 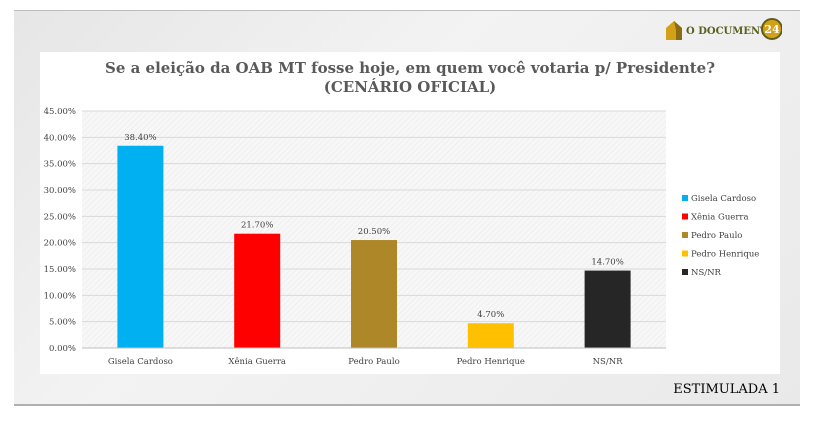 What do you see at coordinates (410, 87) in the screenshot?
I see `chart-subtitle: (CENÁRIO OFICIAL)` at bounding box center [410, 87].